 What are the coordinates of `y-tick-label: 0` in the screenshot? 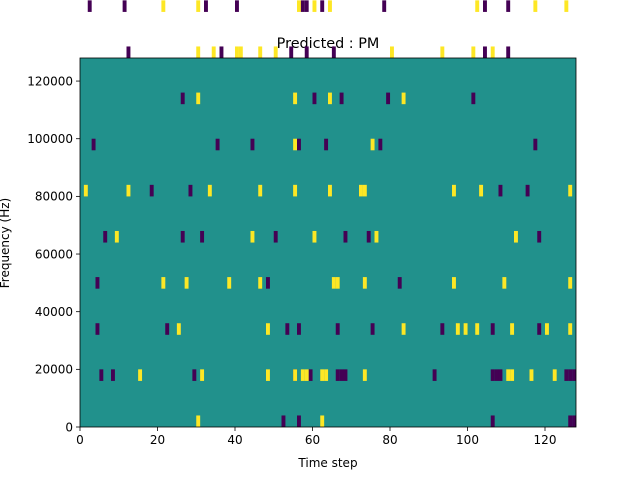 It's located at (69, 427).